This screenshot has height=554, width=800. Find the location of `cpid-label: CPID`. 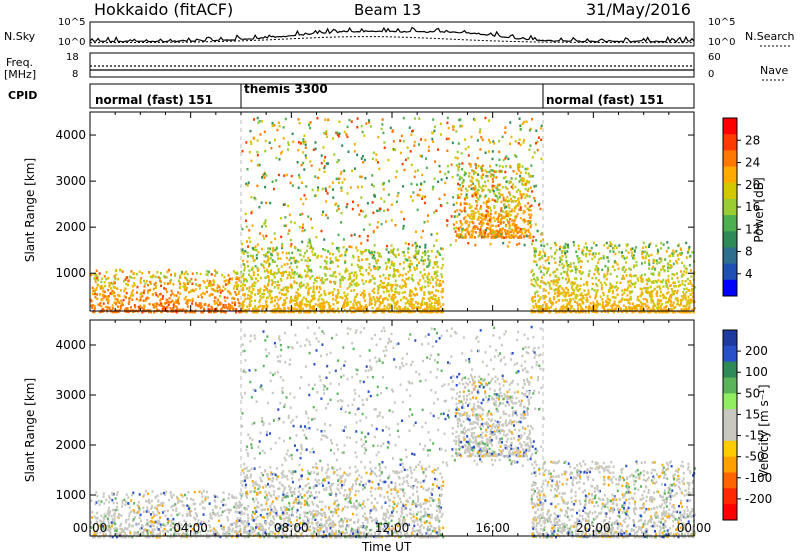

cpid-label: CPID is located at coordinates (23, 95).